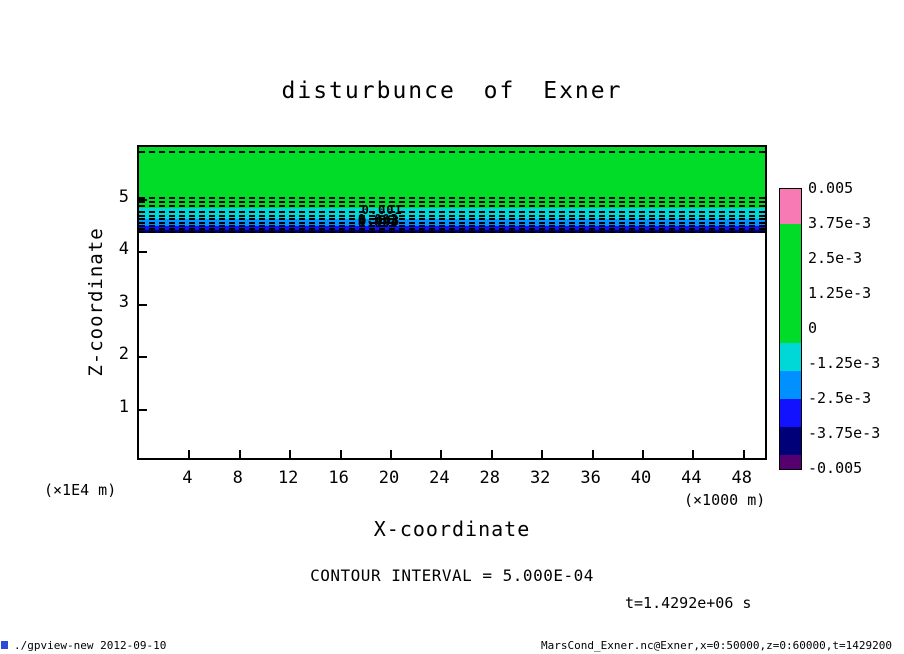 Image resolution: width=904 pixels, height=654 pixels. What do you see at coordinates (80, 490) in the screenshot?
I see `y-axis-unit: (×1E4 m)` at bounding box center [80, 490].